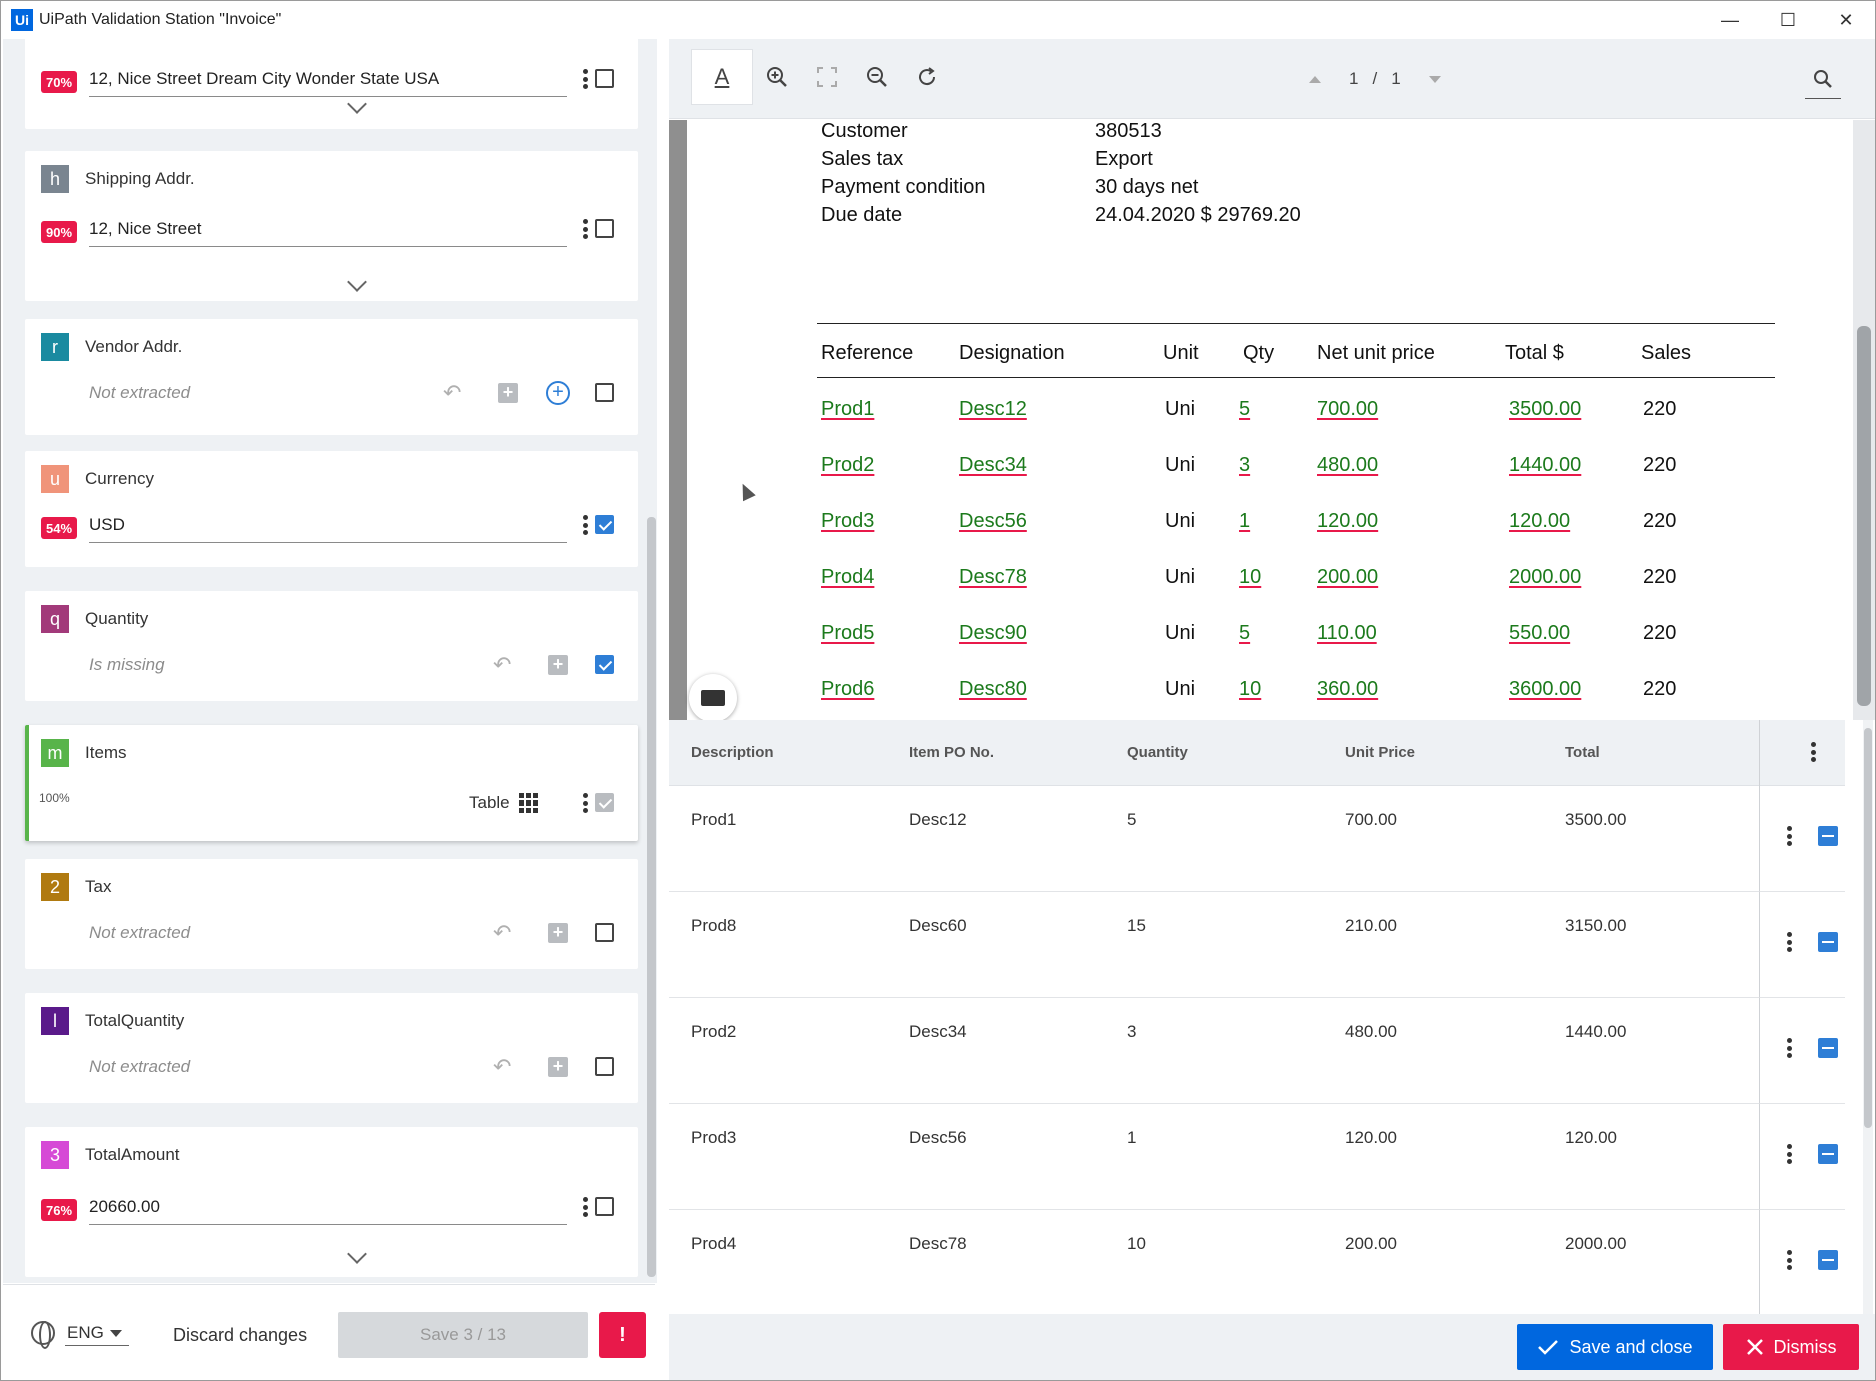  Describe the element at coordinates (1128, 131) in the screenshot. I see `doc-meta-value: 380513` at that location.